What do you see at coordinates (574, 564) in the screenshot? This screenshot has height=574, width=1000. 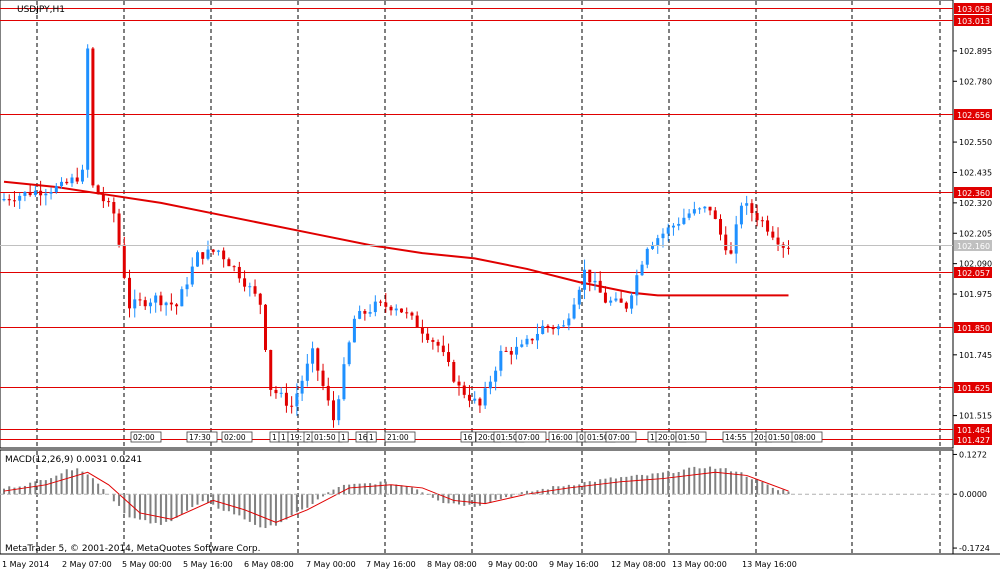 I see `time-label: 9 May 16:00` at bounding box center [574, 564].